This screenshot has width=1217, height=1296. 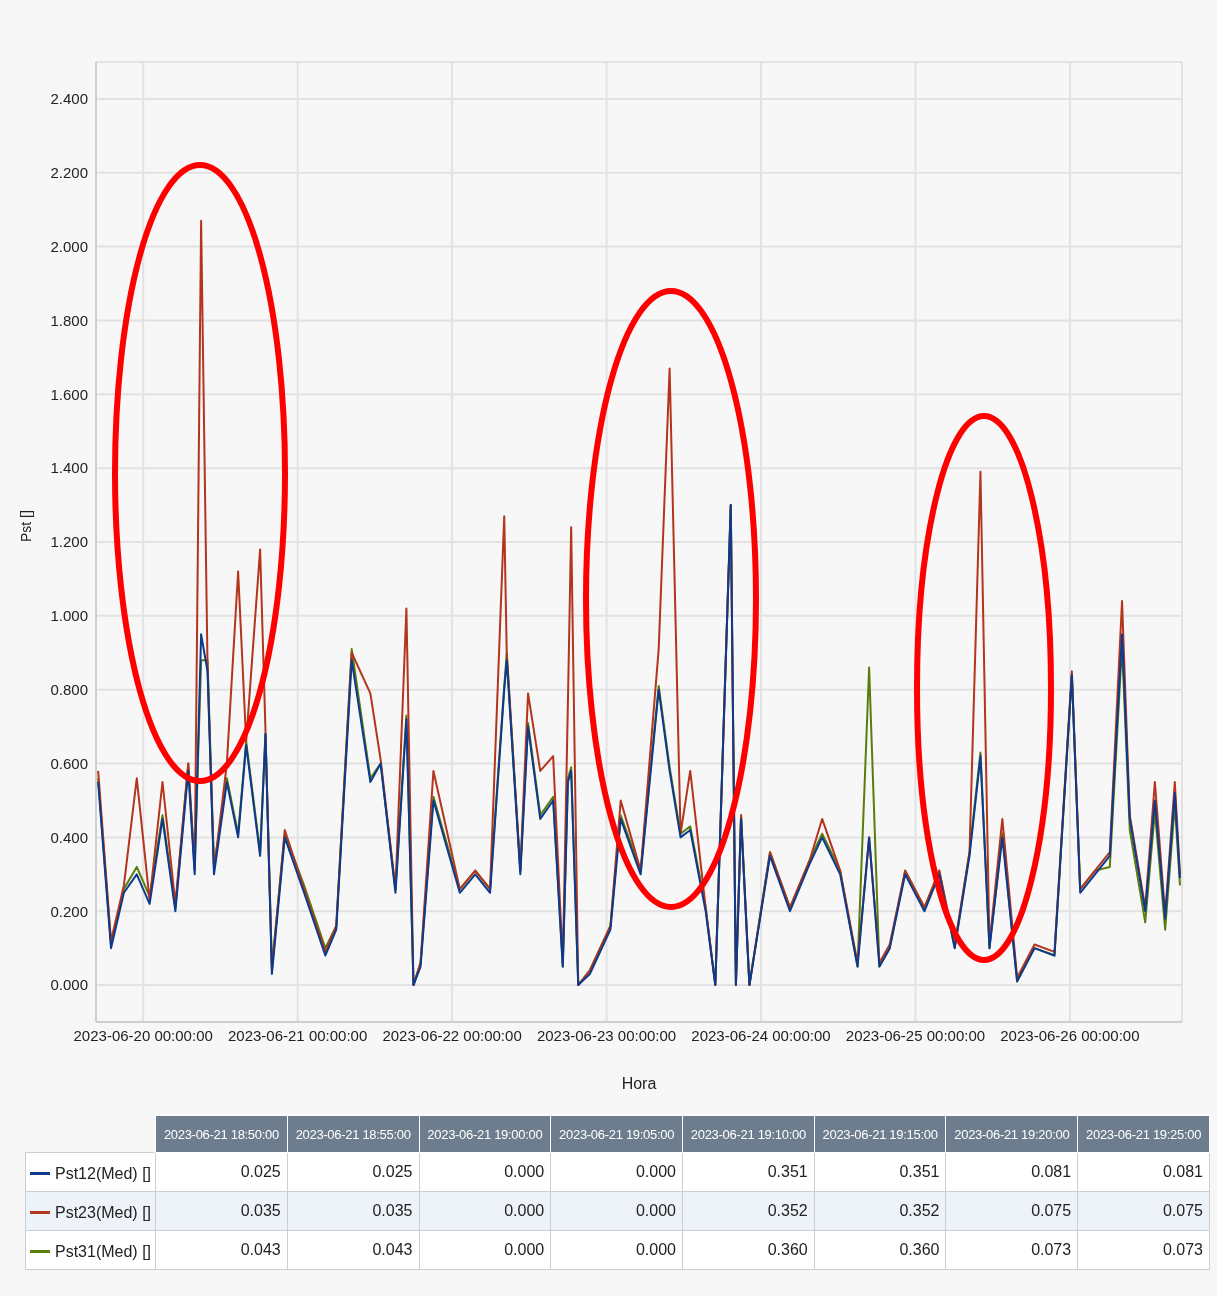 I want to click on y-tick-label: 1.400, so click(x=69, y=468).